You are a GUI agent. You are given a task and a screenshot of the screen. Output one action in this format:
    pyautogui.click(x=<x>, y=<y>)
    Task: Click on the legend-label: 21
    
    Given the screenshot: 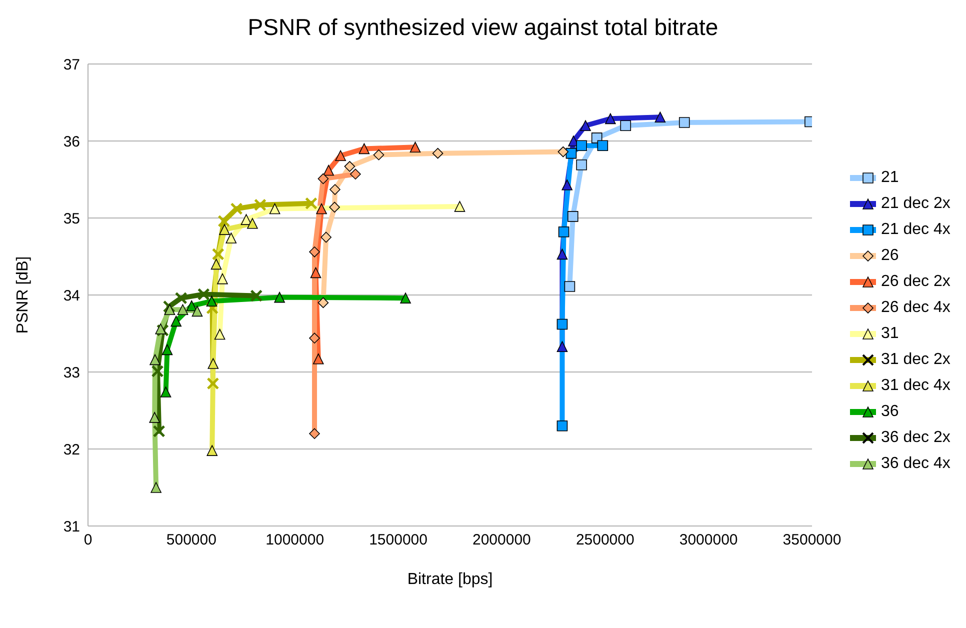 What is the action you would take?
    pyautogui.click(x=890, y=178)
    